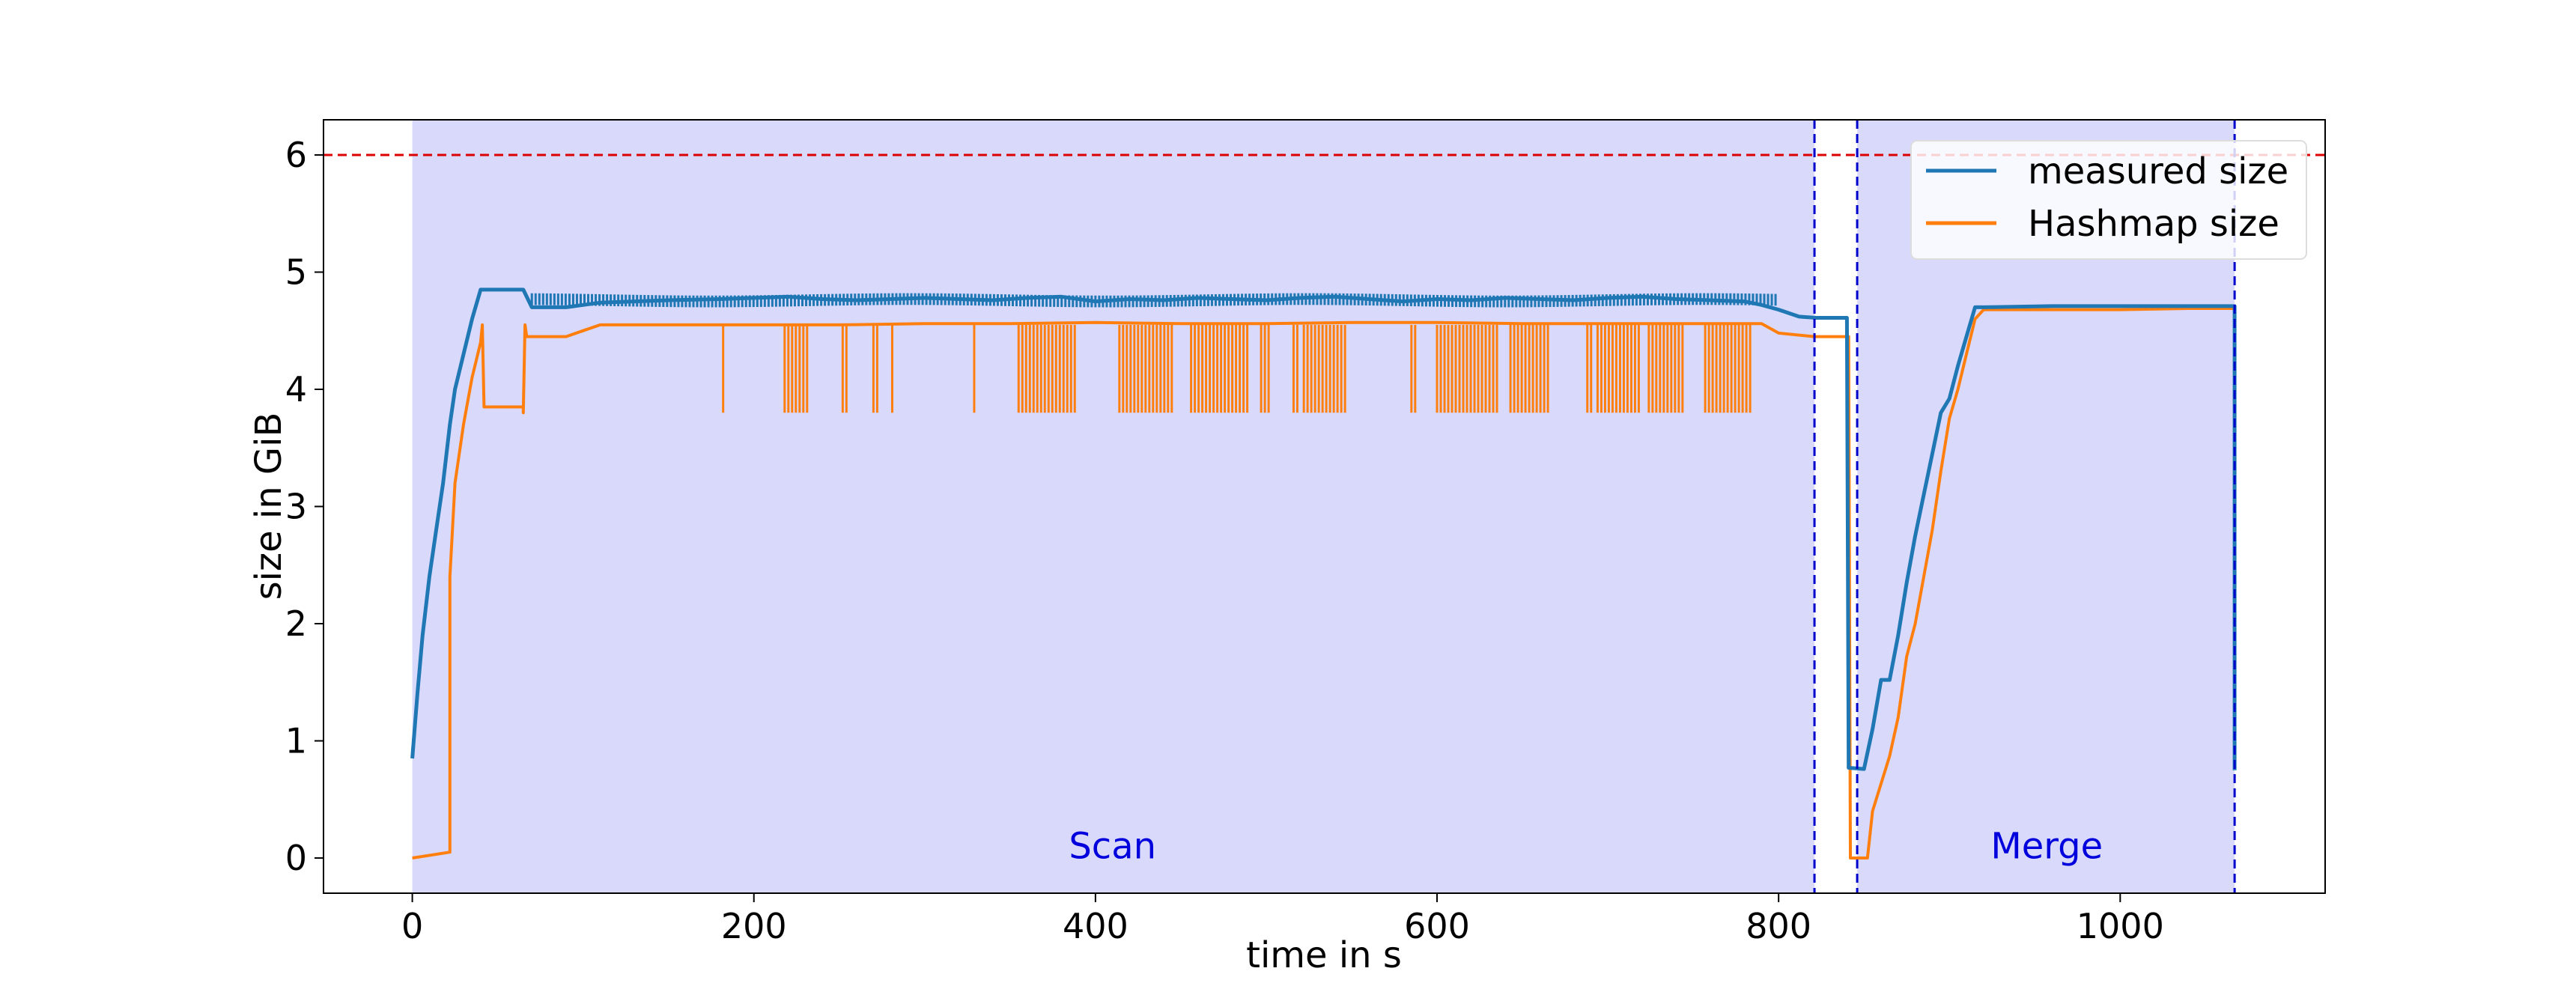 This screenshot has height=1001, width=2576. Describe the element at coordinates (1282, 919) in the screenshot. I see `x-axis-ticks: 0 200 400 600 800 1000` at that location.